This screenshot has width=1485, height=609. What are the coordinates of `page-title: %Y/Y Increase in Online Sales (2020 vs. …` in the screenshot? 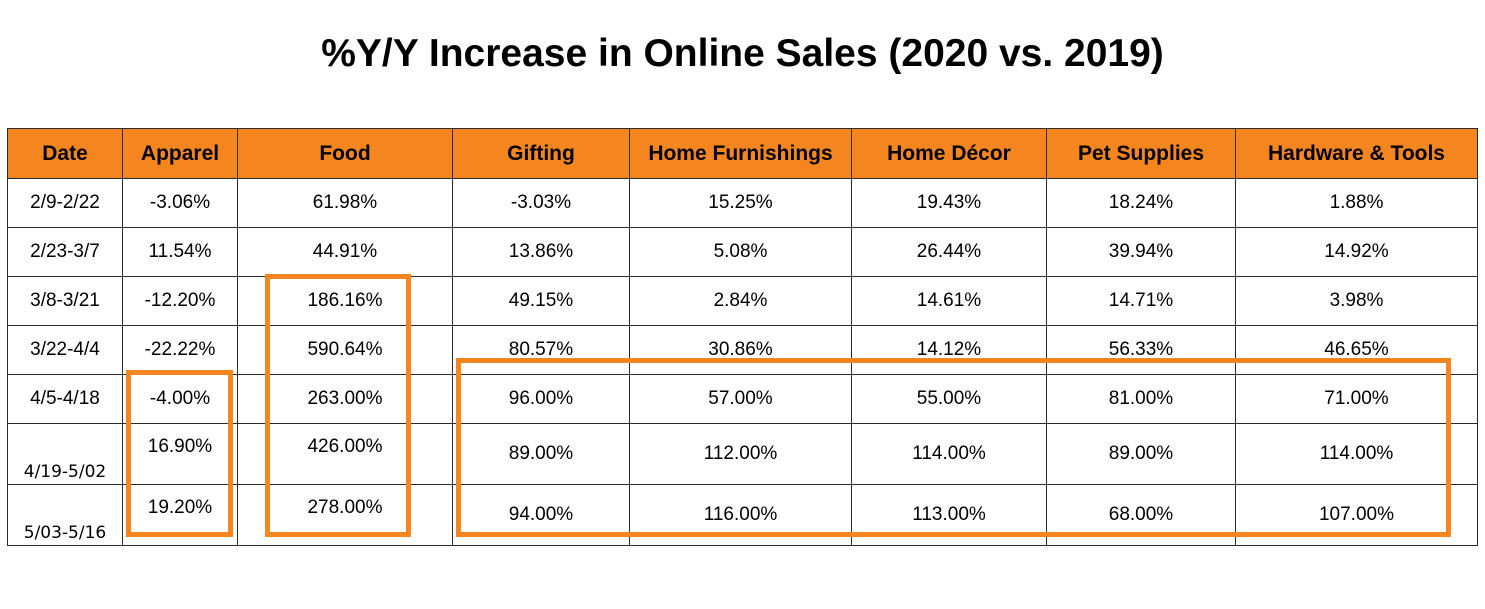 It's located at (742, 53).